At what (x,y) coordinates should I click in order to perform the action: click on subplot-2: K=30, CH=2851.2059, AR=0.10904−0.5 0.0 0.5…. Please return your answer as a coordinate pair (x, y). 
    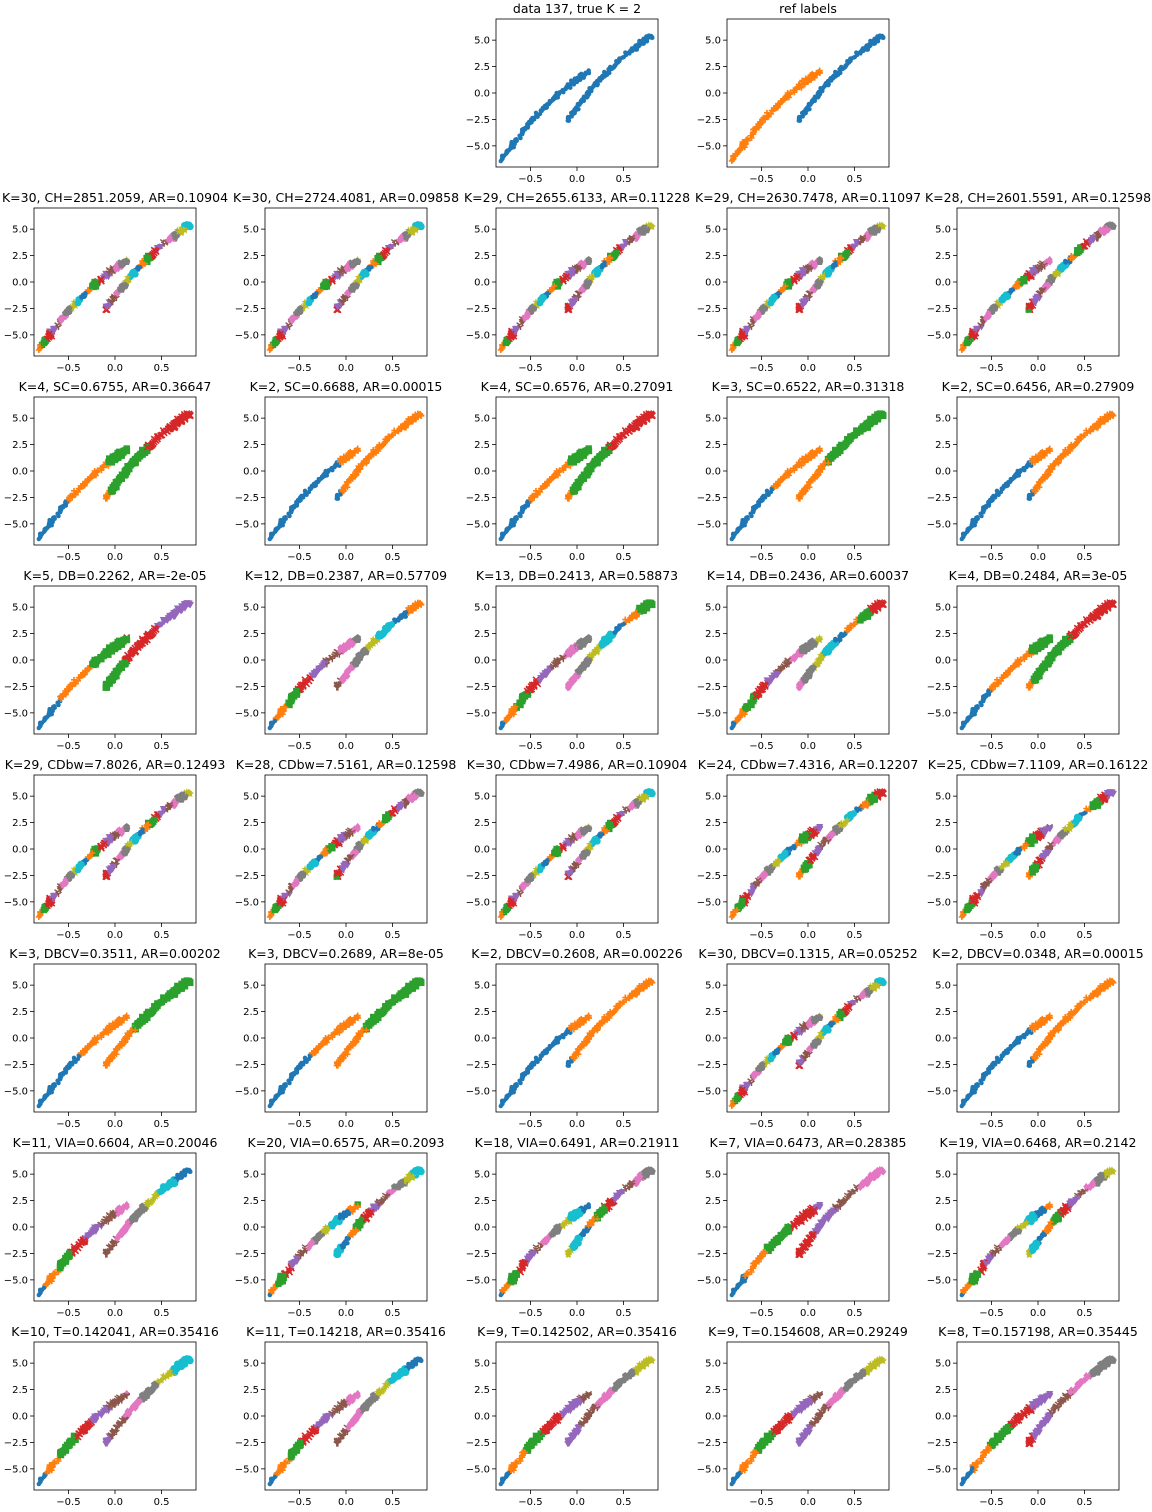
    Looking at the image, I should click on (115, 282).